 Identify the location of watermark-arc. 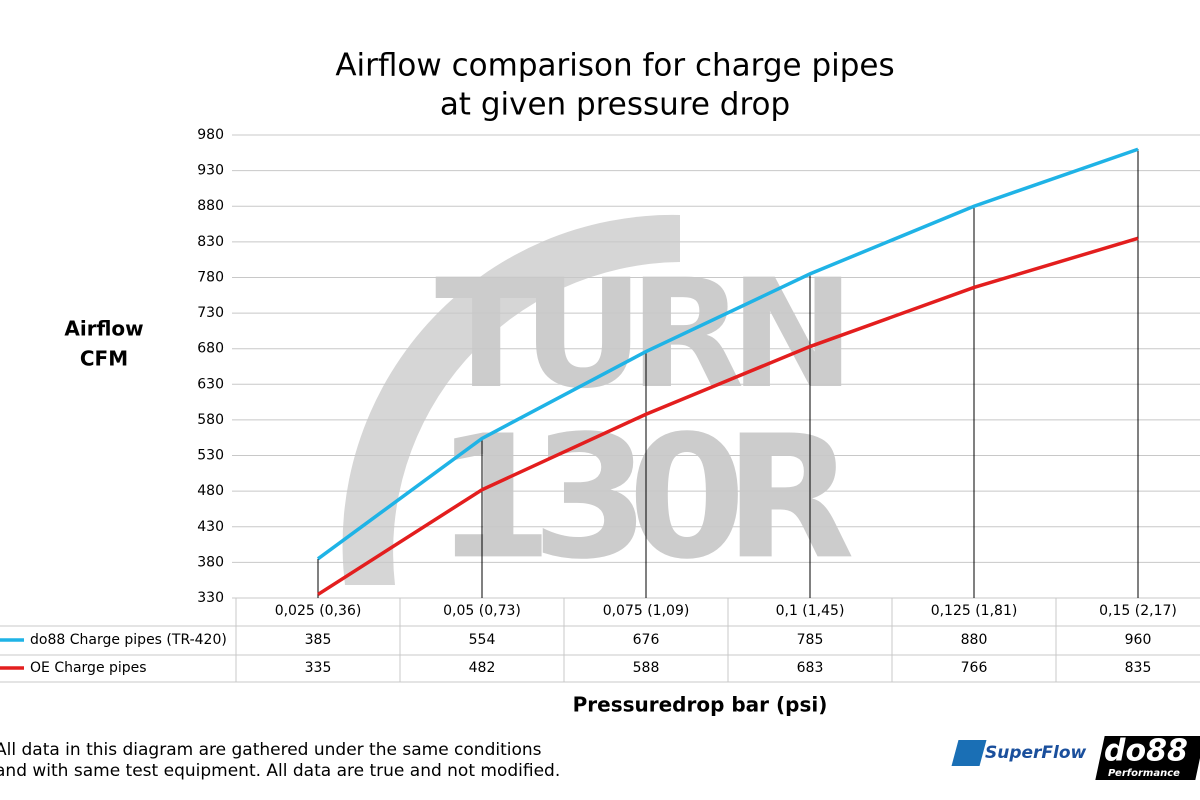
(511, 399).